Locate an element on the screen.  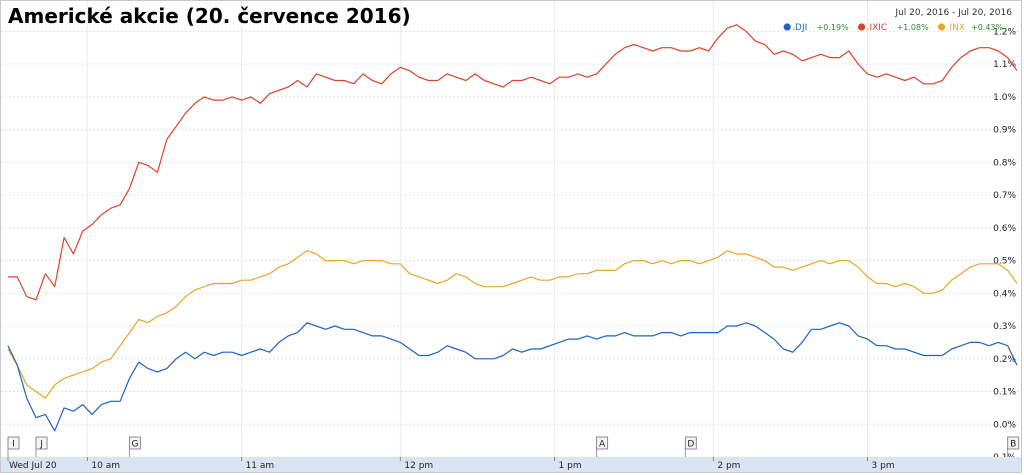
flag-label: J is located at coordinates (41, 445).